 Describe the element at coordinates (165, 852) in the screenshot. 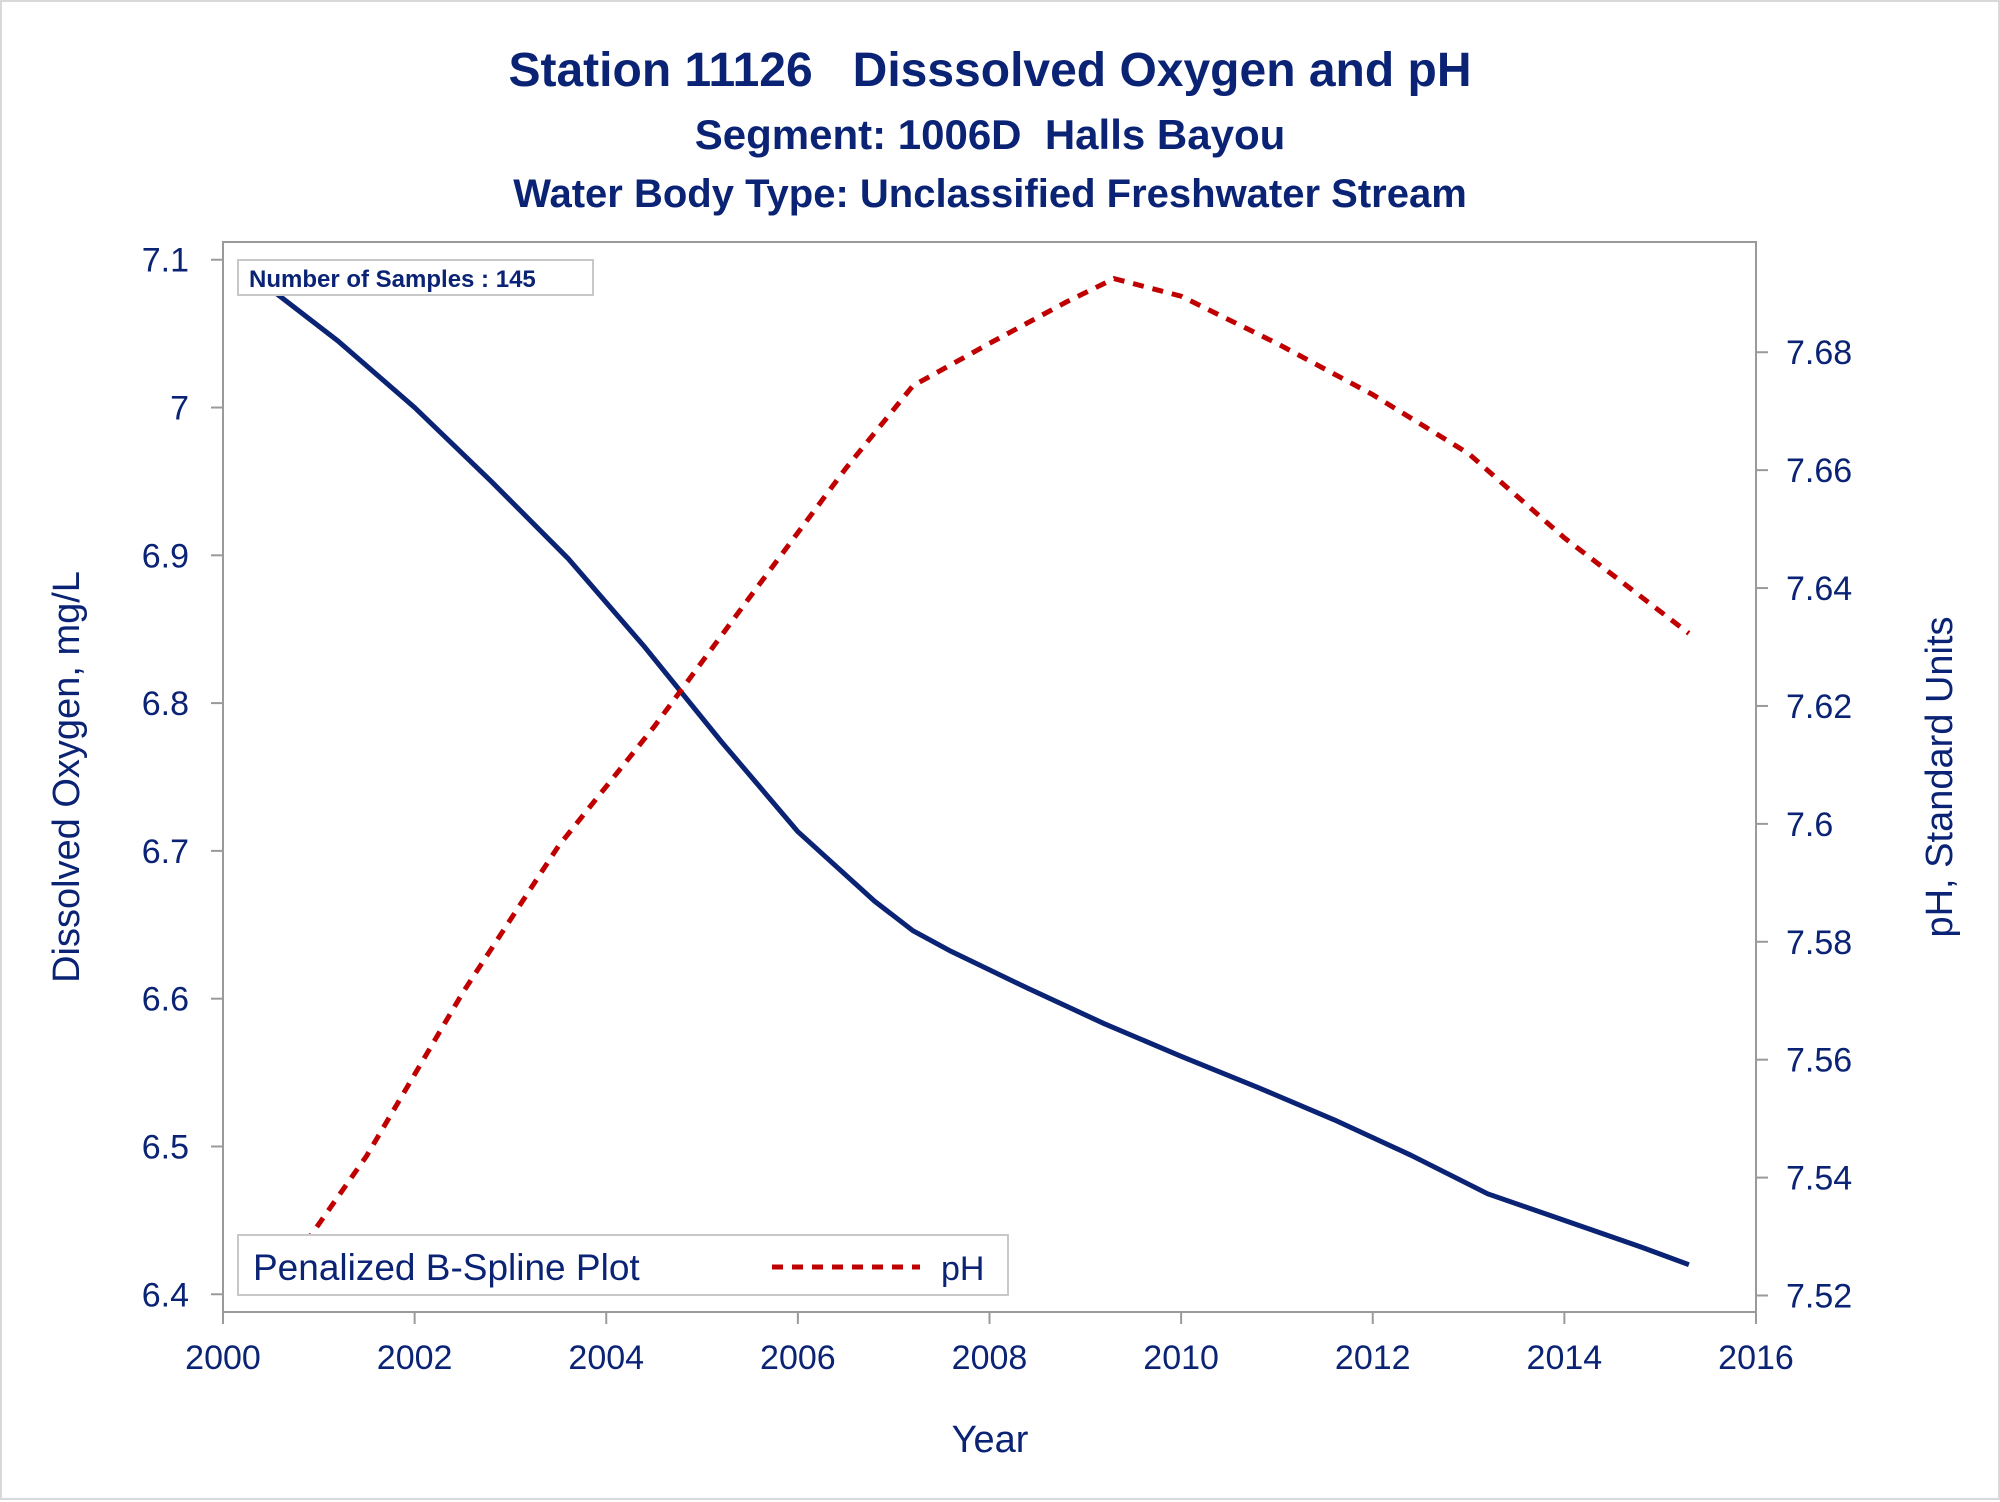

I see `y-tick-label-6.7: 6.7` at that location.